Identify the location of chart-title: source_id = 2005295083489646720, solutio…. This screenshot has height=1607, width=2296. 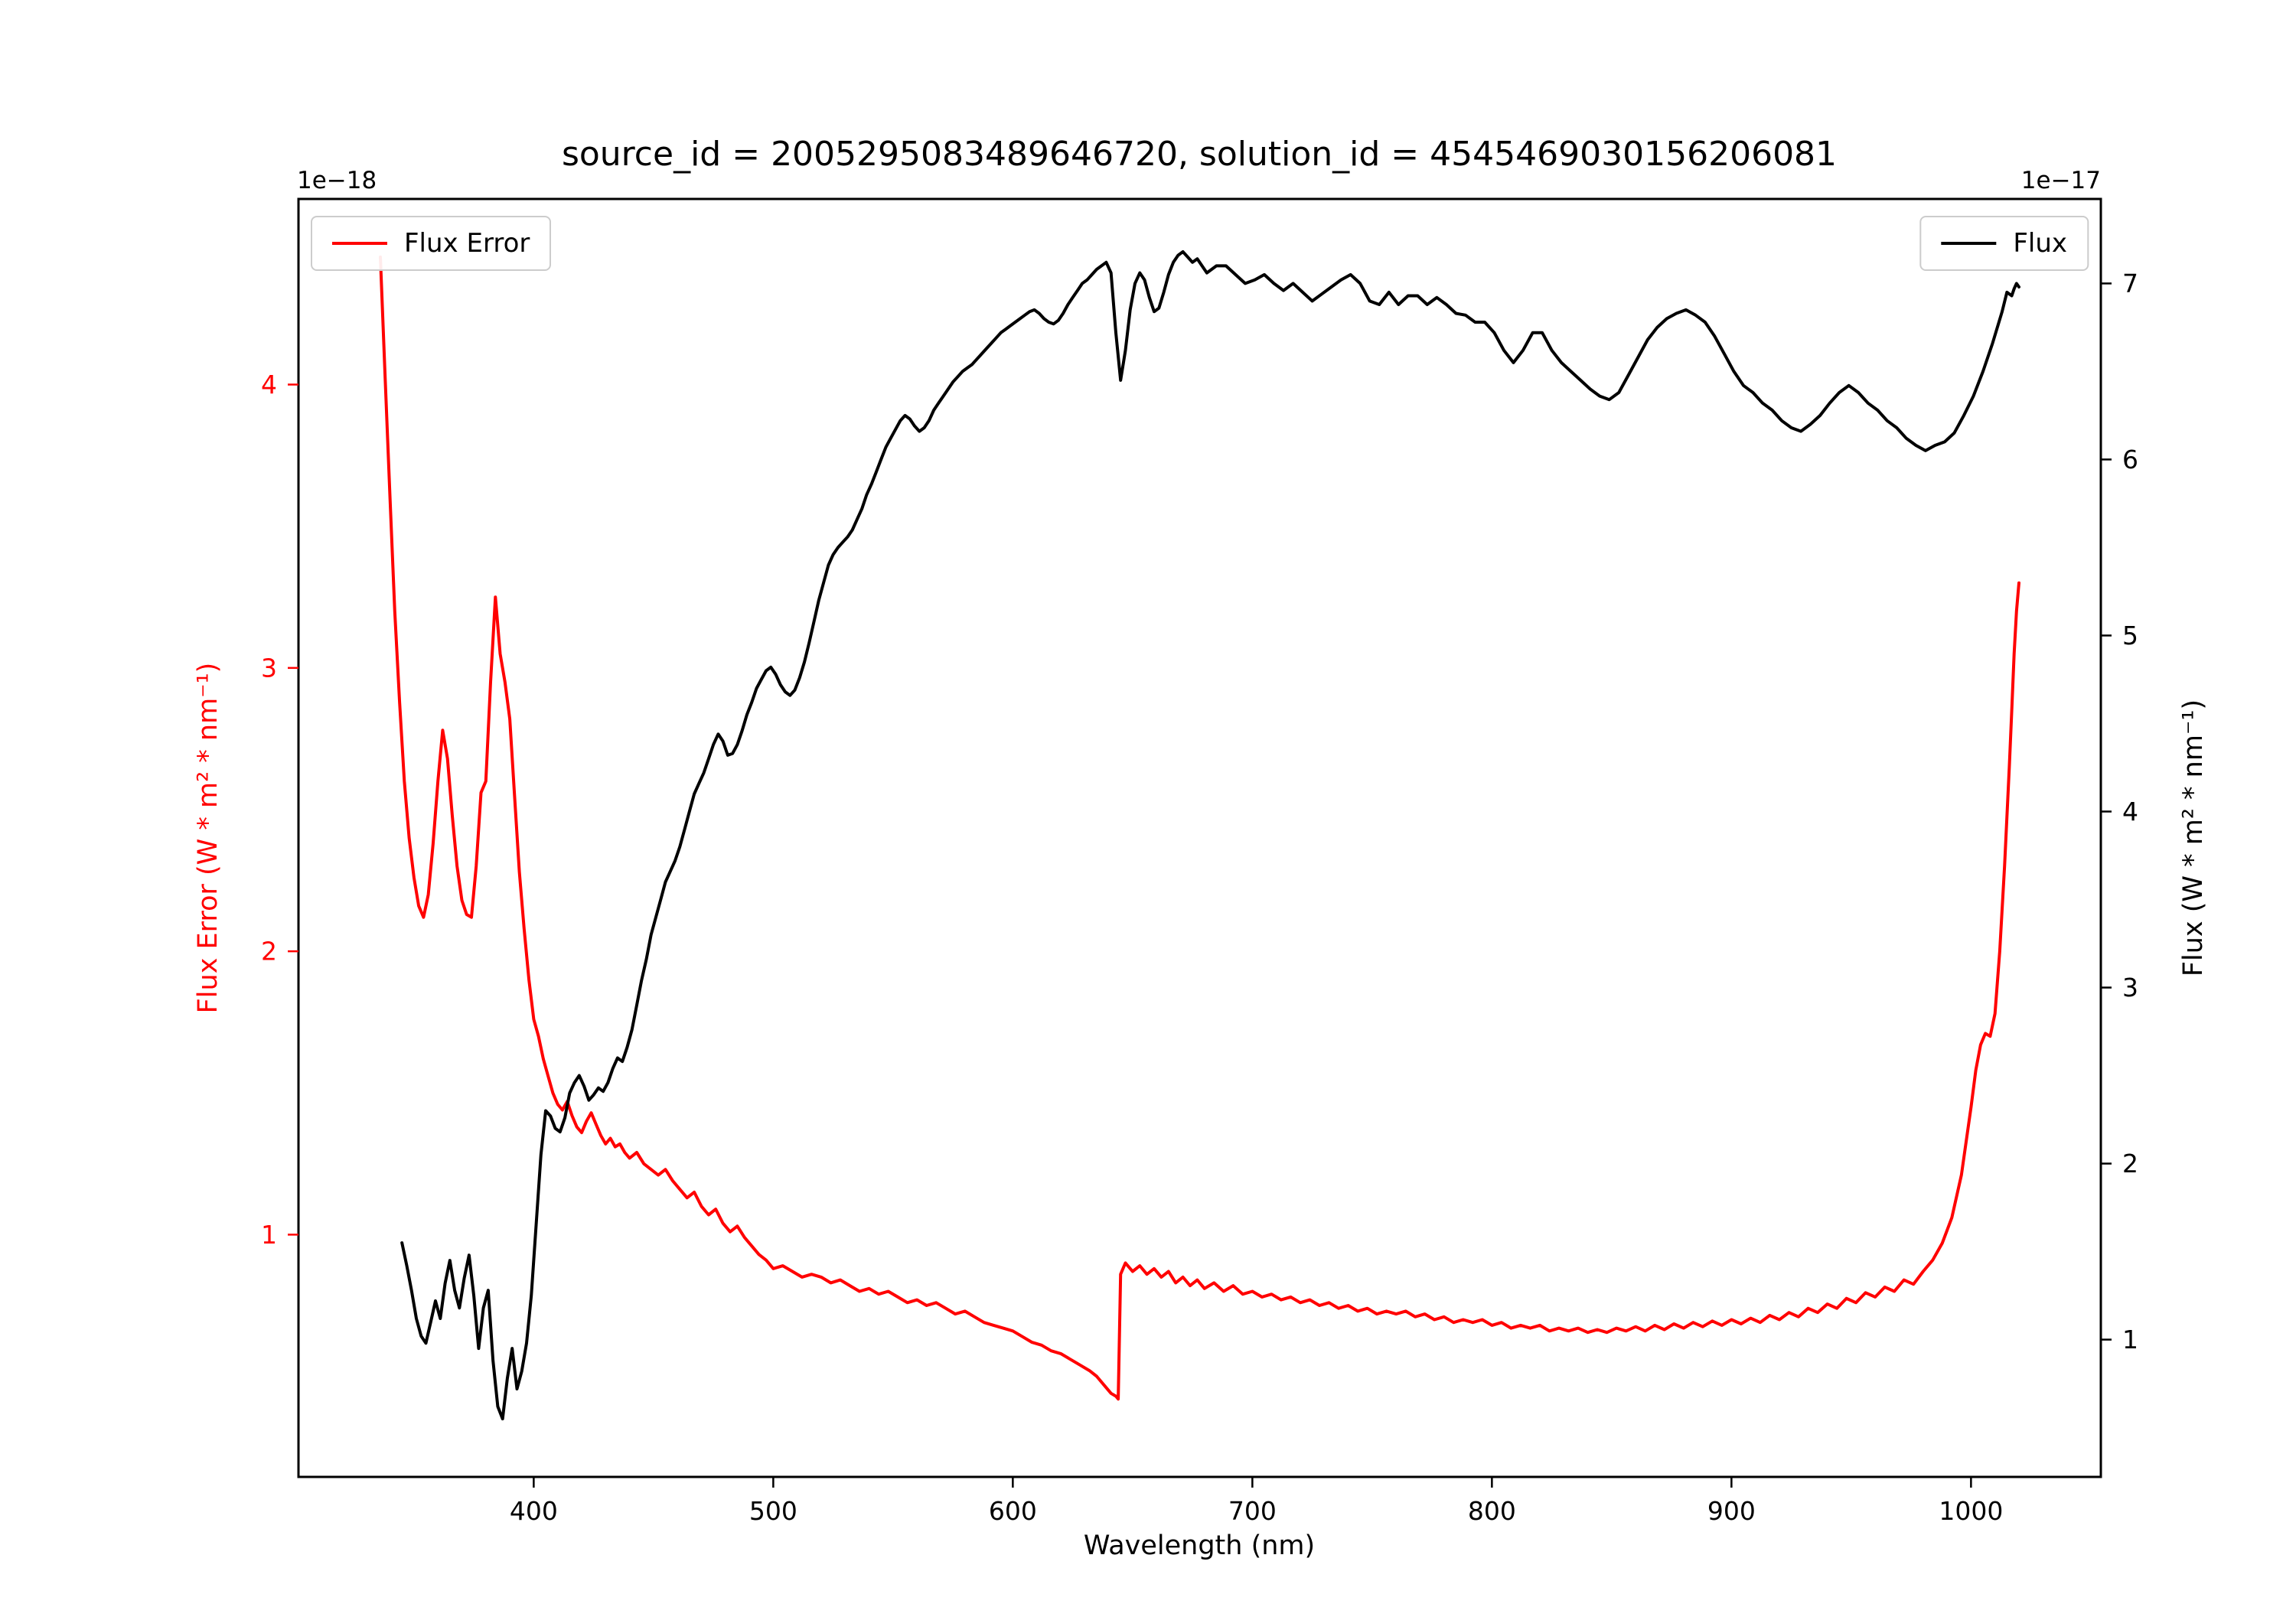
(1199, 154).